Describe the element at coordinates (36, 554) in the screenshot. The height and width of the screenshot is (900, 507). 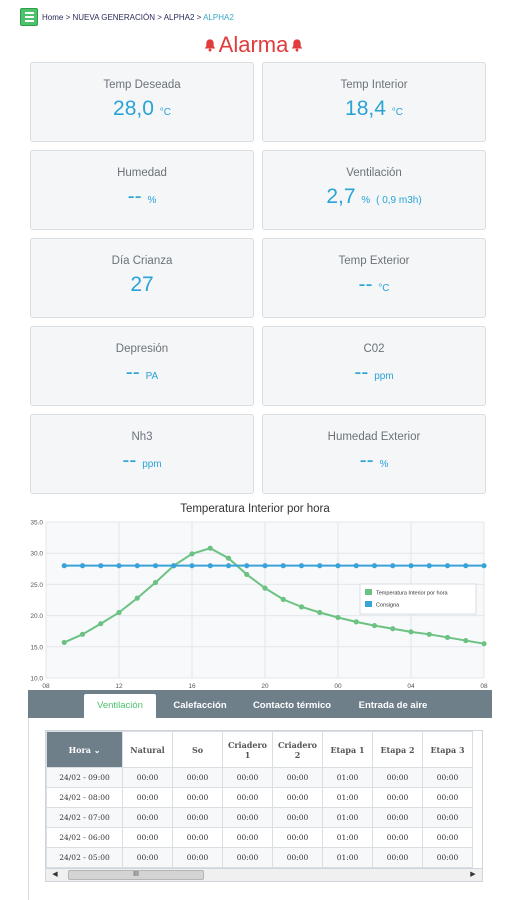
I see `y-tick-label: 30.0` at that location.